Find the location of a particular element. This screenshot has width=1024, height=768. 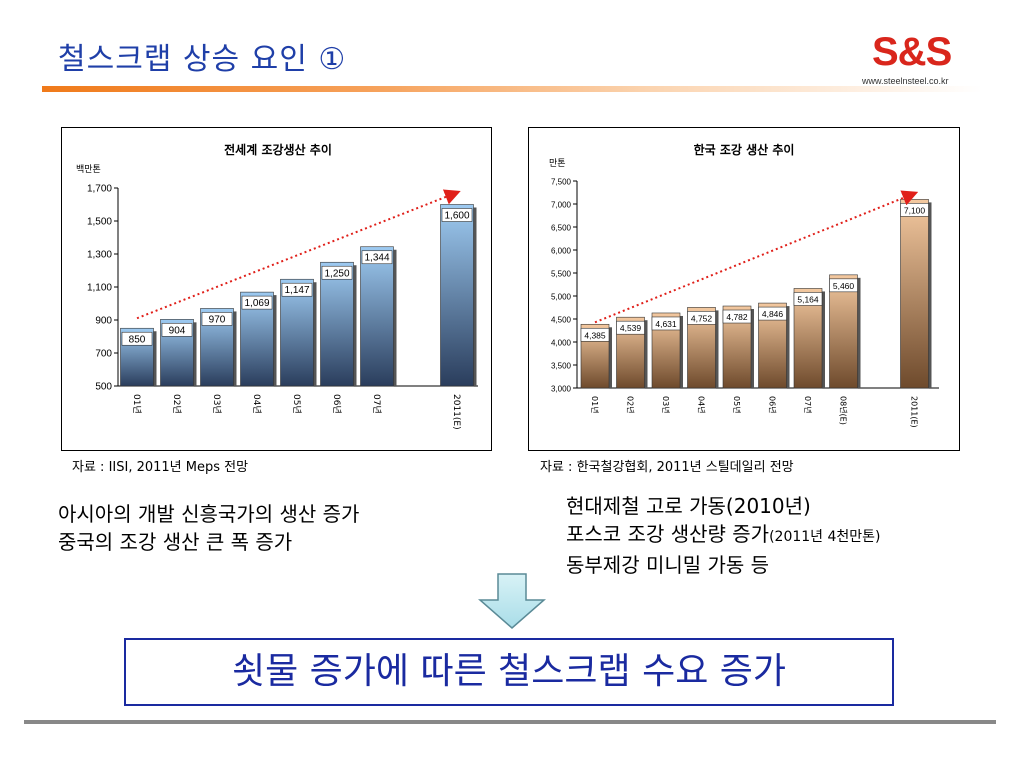

korea-data-label: 4,752 is located at coordinates (702, 318).